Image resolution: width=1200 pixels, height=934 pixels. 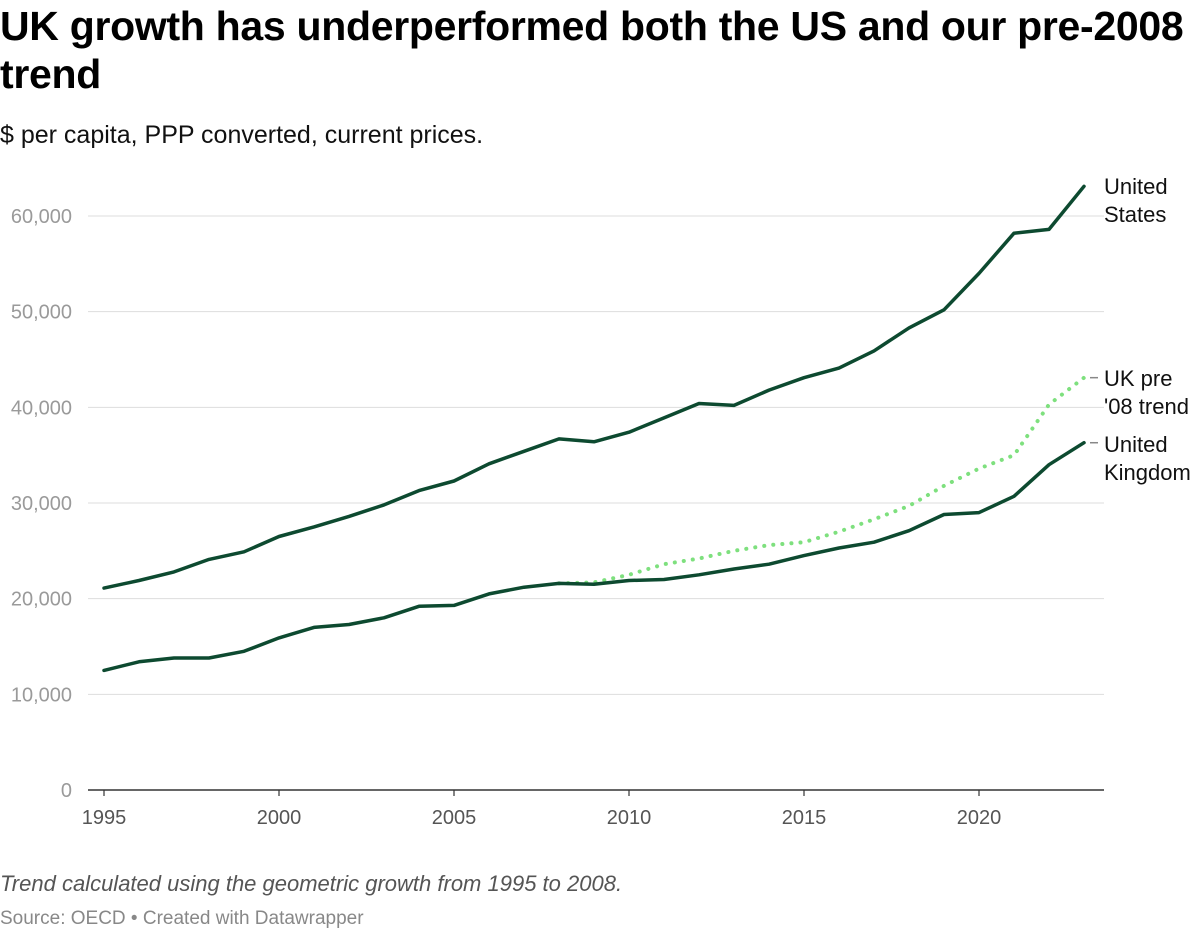 What do you see at coordinates (979, 818) in the screenshot?
I see `x-tick-label: 2020` at bounding box center [979, 818].